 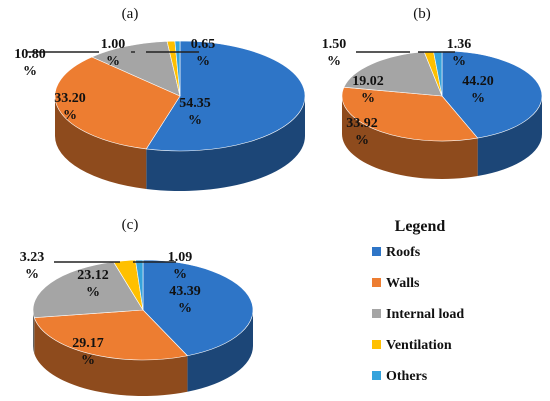 What do you see at coordinates (180, 257) in the screenshot?
I see `pie-c-label-others: 1.09` at bounding box center [180, 257].